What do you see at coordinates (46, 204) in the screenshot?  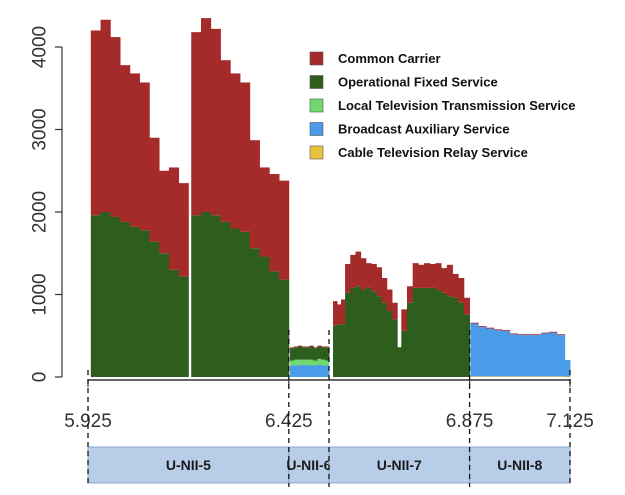 I see `y-axis: 0 1000 2000 3000 4000` at bounding box center [46, 204].